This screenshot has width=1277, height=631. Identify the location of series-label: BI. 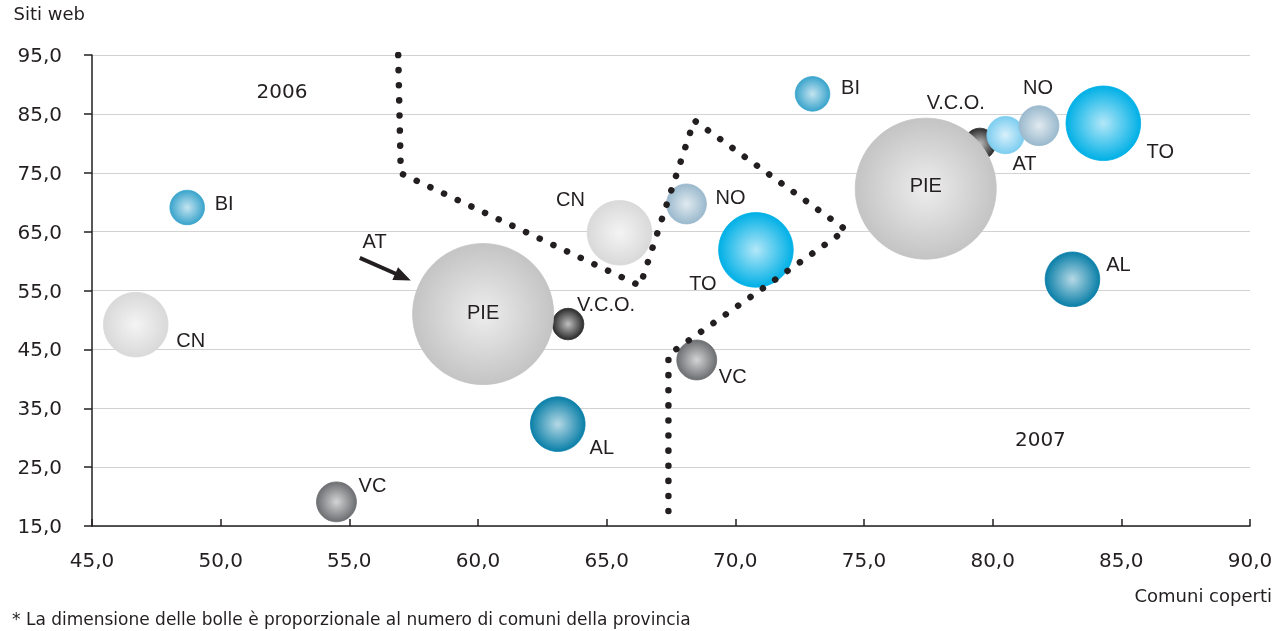
(224, 203).